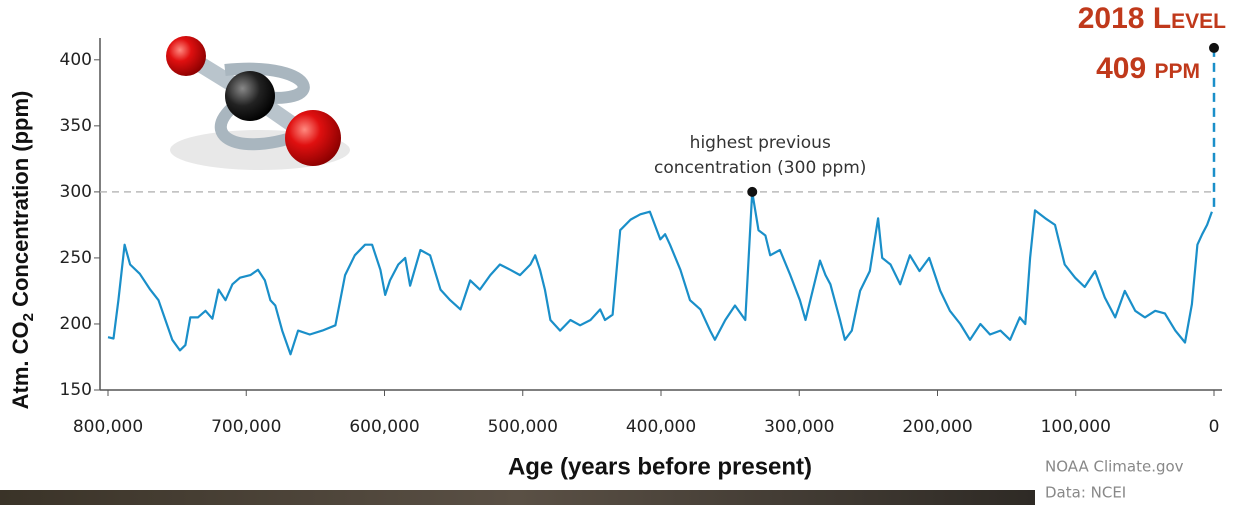 This screenshot has height=505, width=1240. What do you see at coordinates (1085, 493) in the screenshot?
I see `source: Data: NCEI` at bounding box center [1085, 493].